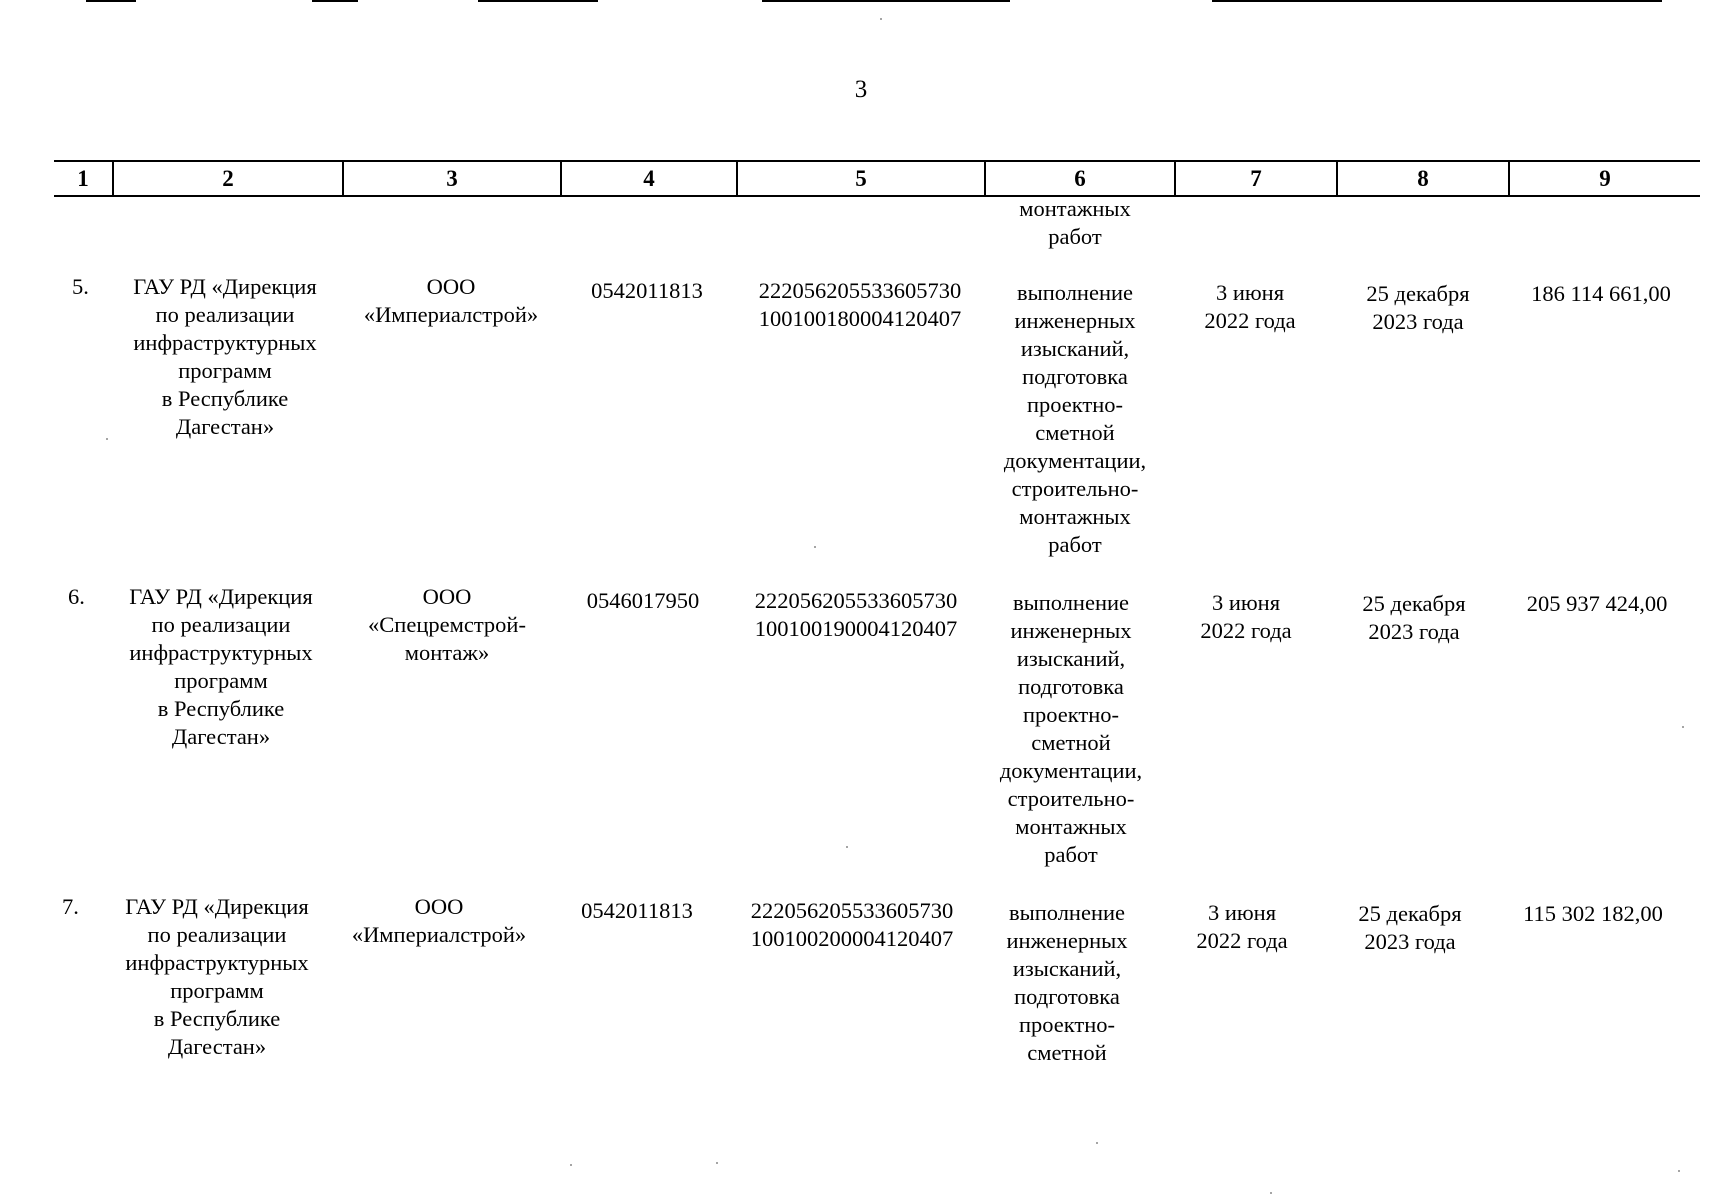 The height and width of the screenshot is (1200, 1719). I want to click on row-7-start-date: 3 июня 2022 года, so click(1242, 926).